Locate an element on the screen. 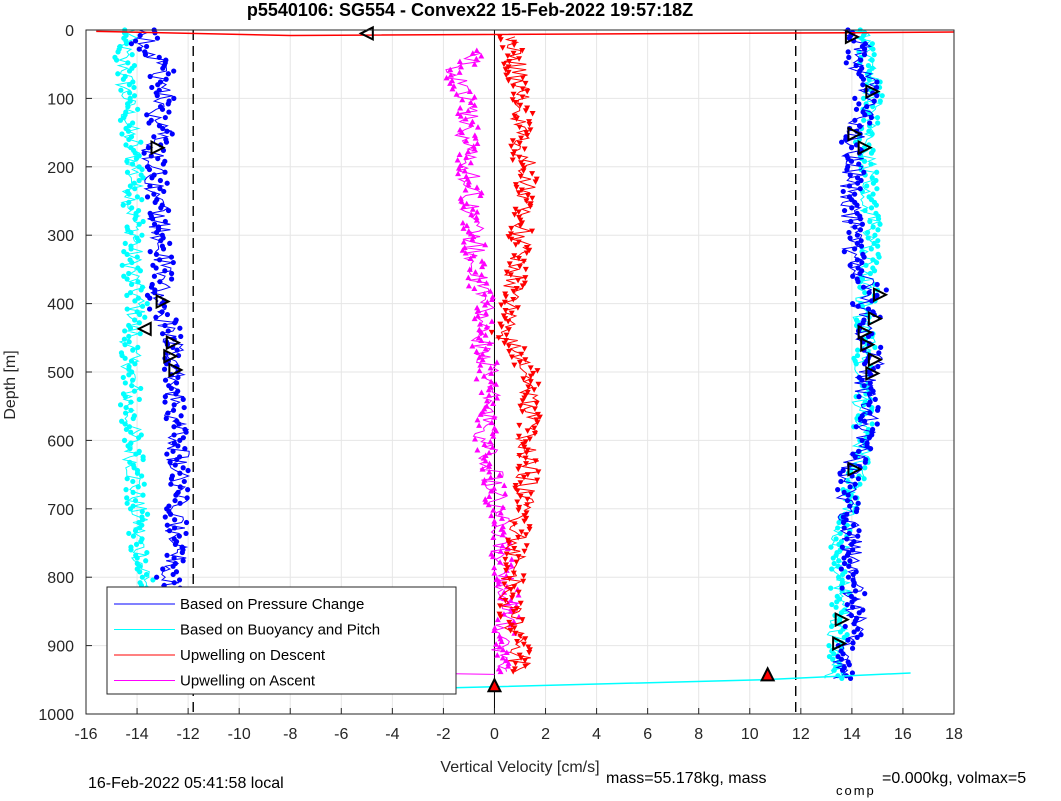 The image size is (1061, 801). x-tick-label: 4 is located at coordinates (596, 734).